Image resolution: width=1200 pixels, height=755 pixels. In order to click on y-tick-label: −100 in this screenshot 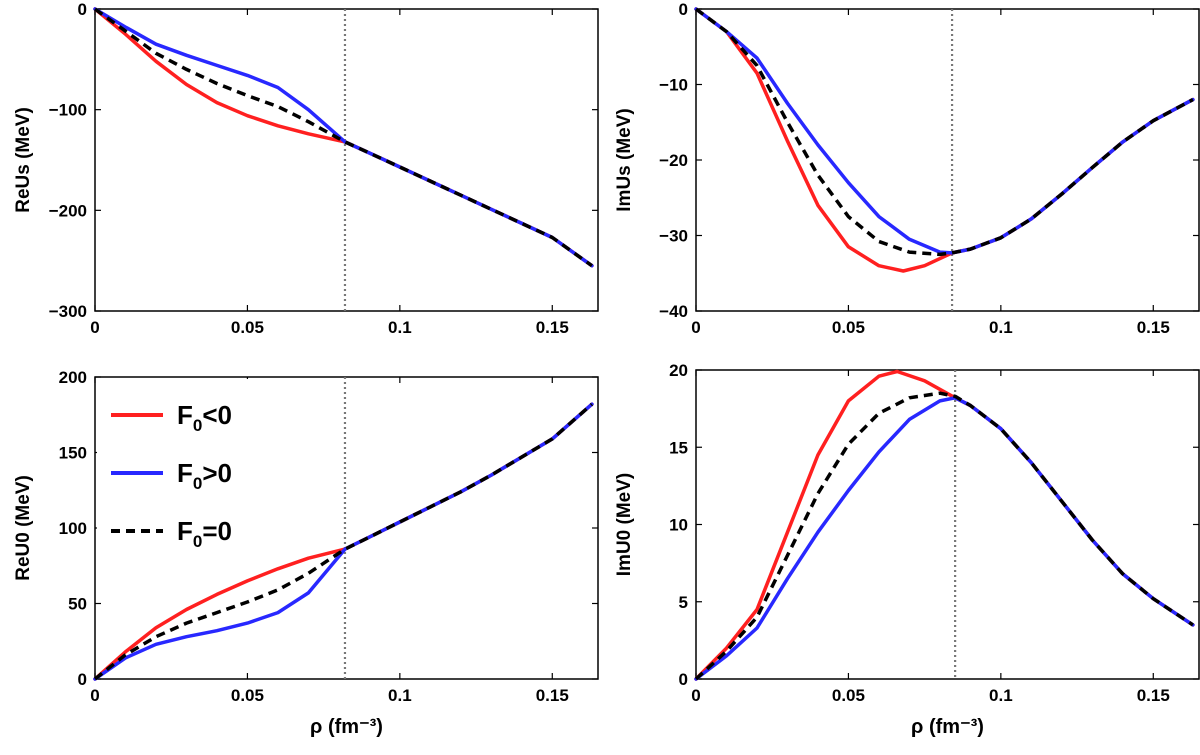, I will do `click(68, 110)`.